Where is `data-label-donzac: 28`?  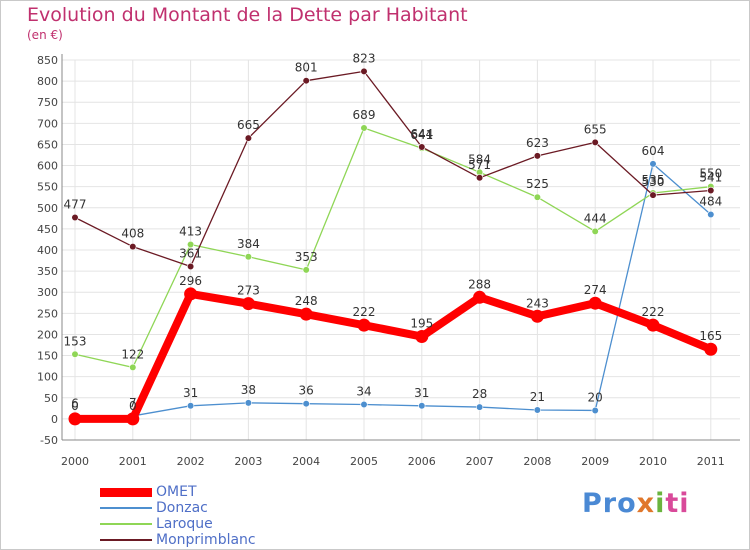 data-label-donzac: 28 is located at coordinates (479, 394).